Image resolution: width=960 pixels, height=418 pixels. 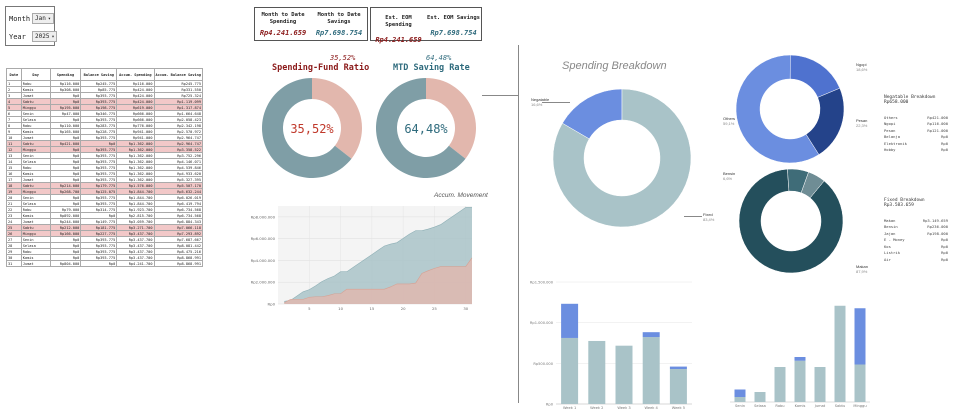 What do you see at coordinates (105, 137) in the screenshot?
I see `table-row: 10 Jumat Rp0 Rp393.775 Rp941.000 Rp2.964.747` at bounding box center [105, 137].